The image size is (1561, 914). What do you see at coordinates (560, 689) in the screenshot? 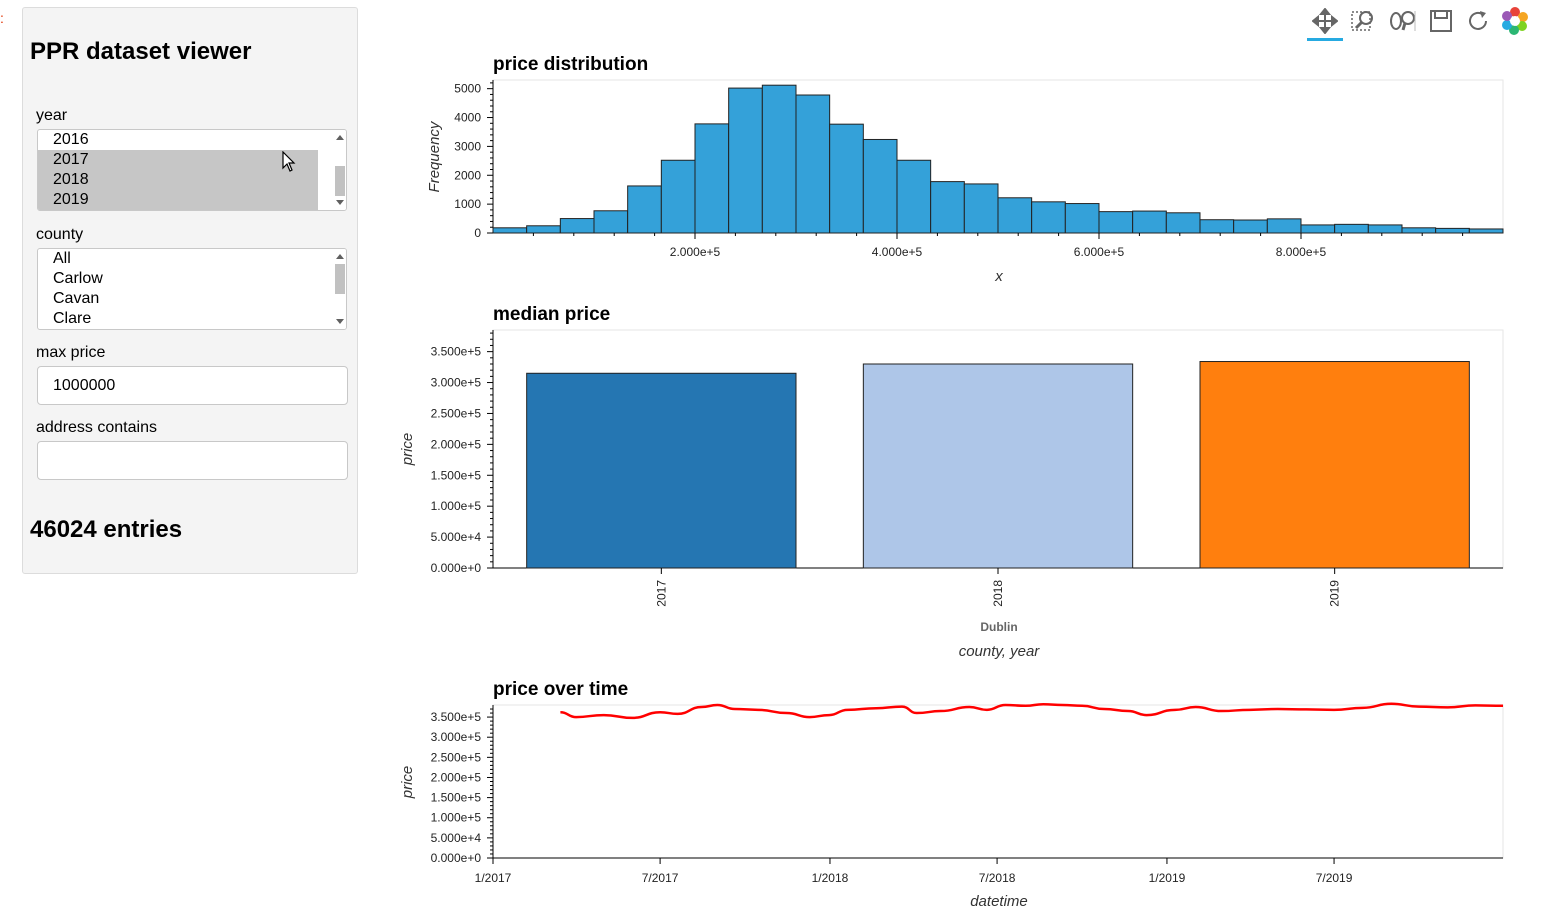
I see `time-title: price over time` at bounding box center [560, 689].